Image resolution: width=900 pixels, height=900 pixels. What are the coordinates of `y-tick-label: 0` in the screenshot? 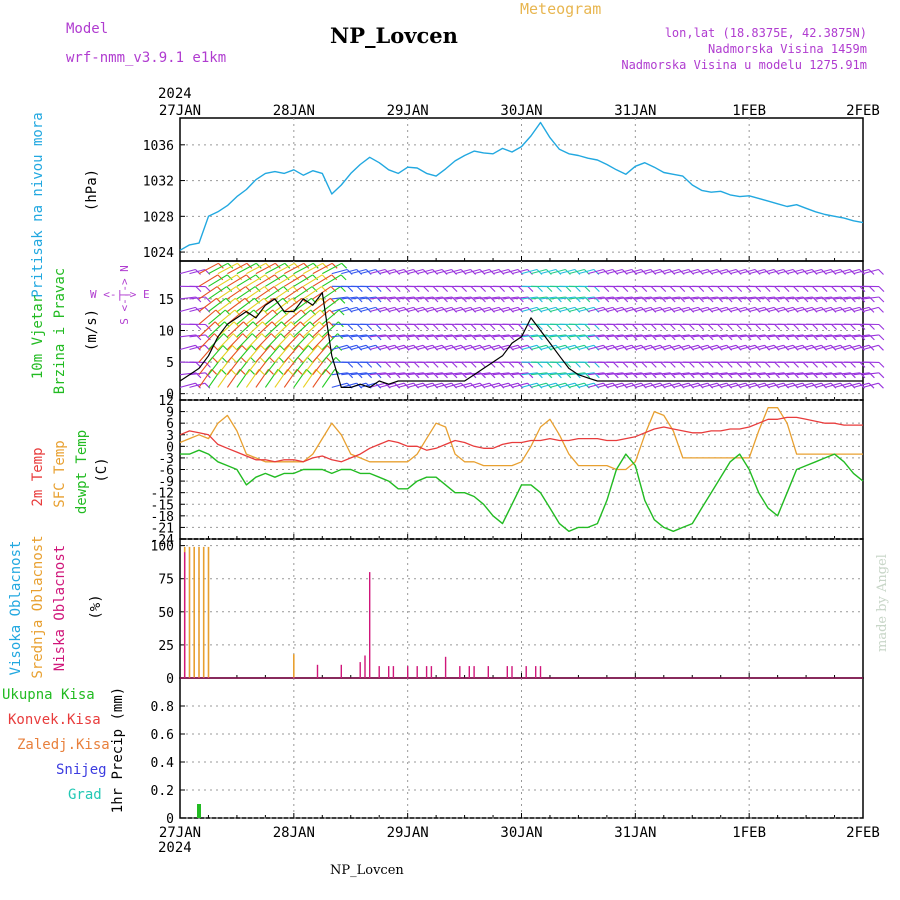 It's located at (170, 679).